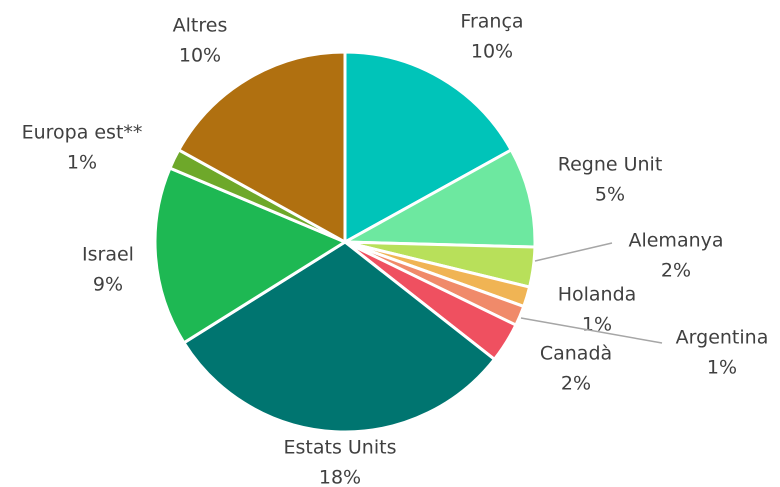 This screenshot has height=487, width=780. I want to click on slice-label: Holanda, so click(597, 295).